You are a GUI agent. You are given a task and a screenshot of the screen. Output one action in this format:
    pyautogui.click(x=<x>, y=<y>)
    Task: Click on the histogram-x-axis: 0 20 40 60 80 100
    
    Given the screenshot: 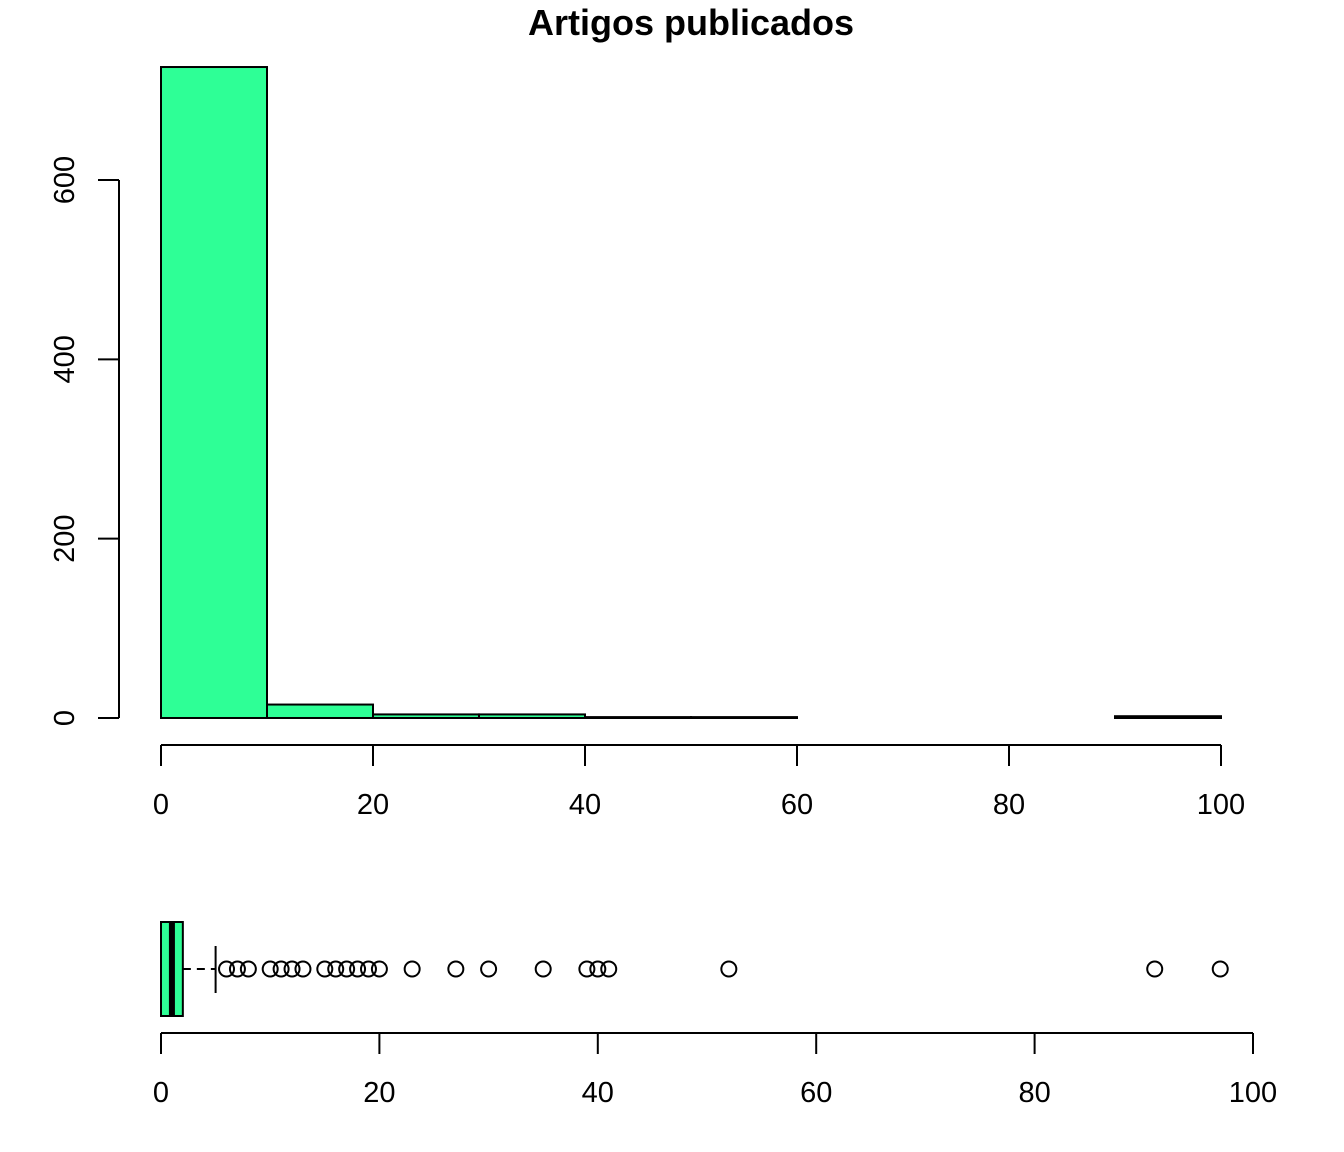 What is the action you would take?
    pyautogui.click(x=699, y=782)
    